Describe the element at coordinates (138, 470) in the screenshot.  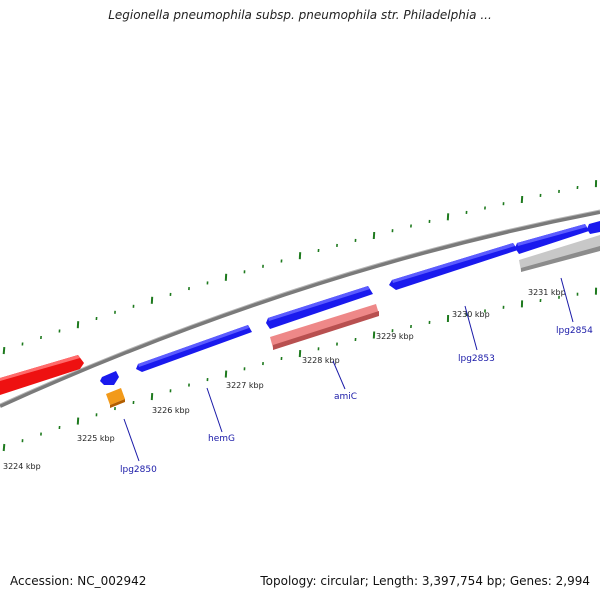
I see `gene-label-lpg2850: lpg2850` at that location.